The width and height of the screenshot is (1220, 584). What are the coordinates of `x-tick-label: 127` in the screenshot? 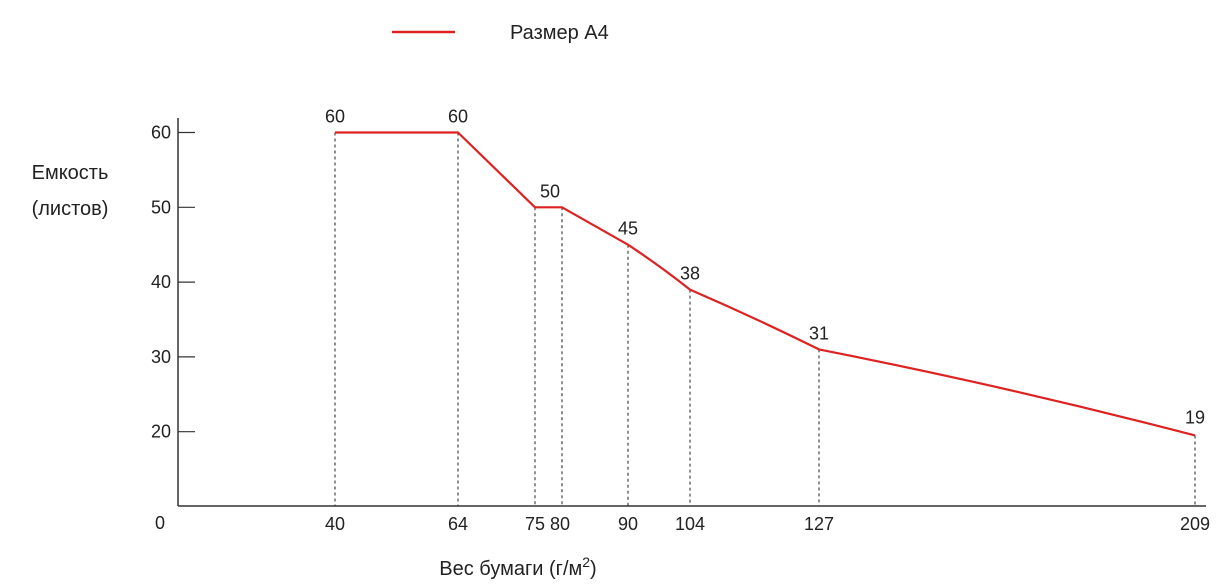 It's located at (819, 524).